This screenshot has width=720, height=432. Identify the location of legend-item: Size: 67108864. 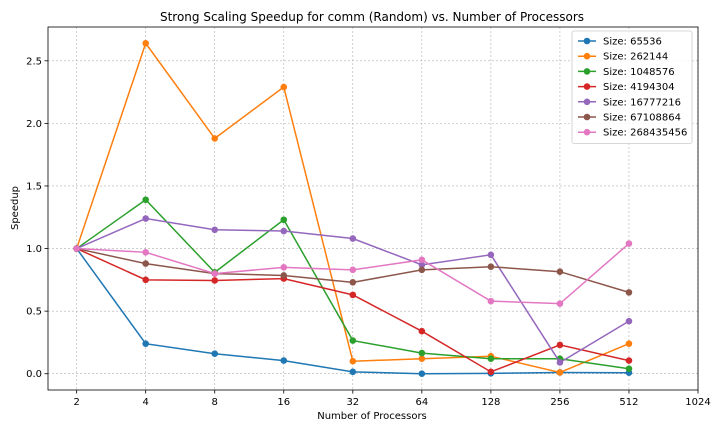
(629, 118).